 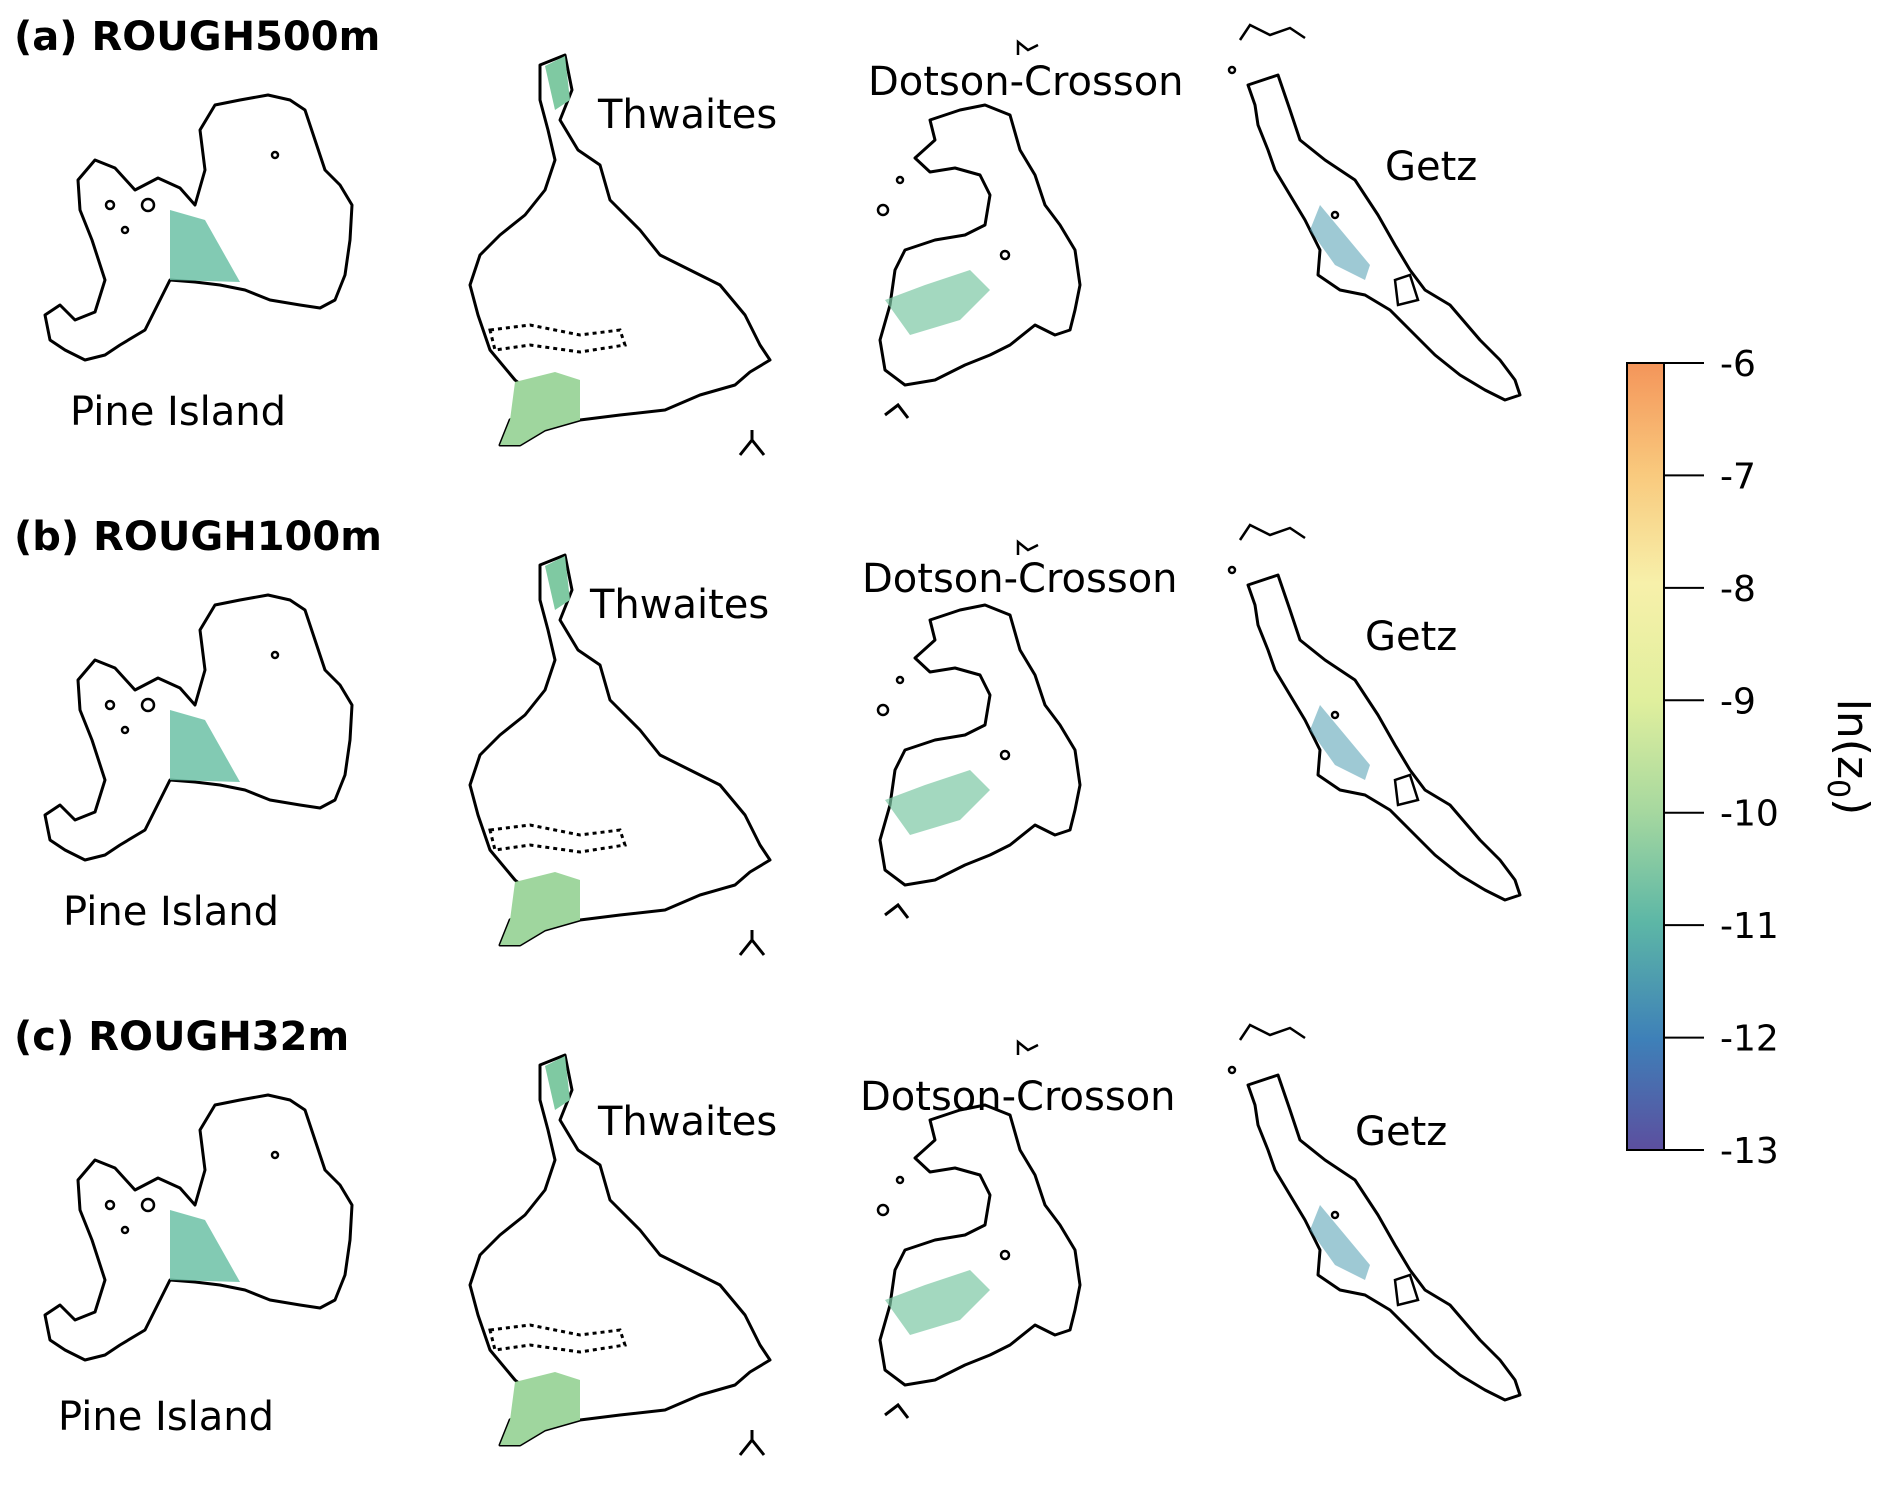 What do you see at coordinates (181, 1037) in the screenshot?
I see `row-title: (c) ROUGH32m` at bounding box center [181, 1037].